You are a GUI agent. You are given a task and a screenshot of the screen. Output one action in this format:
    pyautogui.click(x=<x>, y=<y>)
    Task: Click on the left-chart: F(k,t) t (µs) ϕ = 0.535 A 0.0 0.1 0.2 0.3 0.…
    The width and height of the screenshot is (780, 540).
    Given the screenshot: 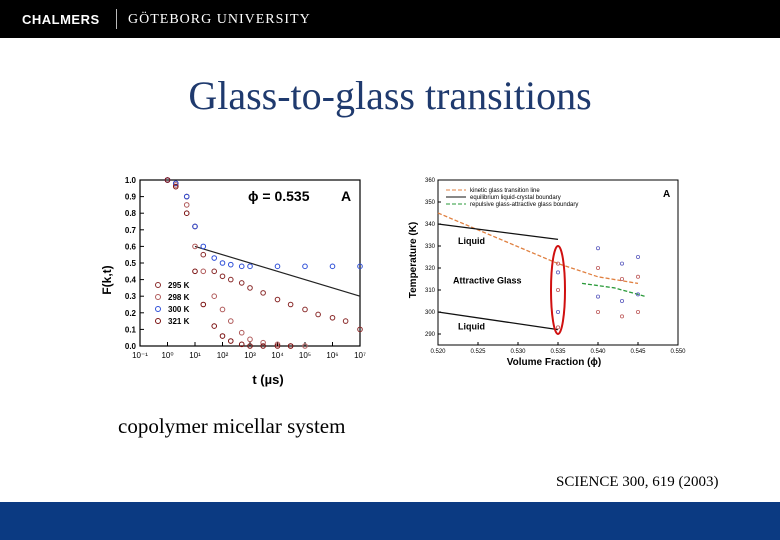 What is the action you would take?
    pyautogui.click(x=233, y=281)
    